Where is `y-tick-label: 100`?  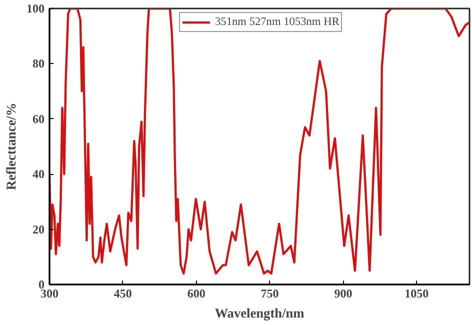 y-tick-label: 100 is located at coordinates (35, 9).